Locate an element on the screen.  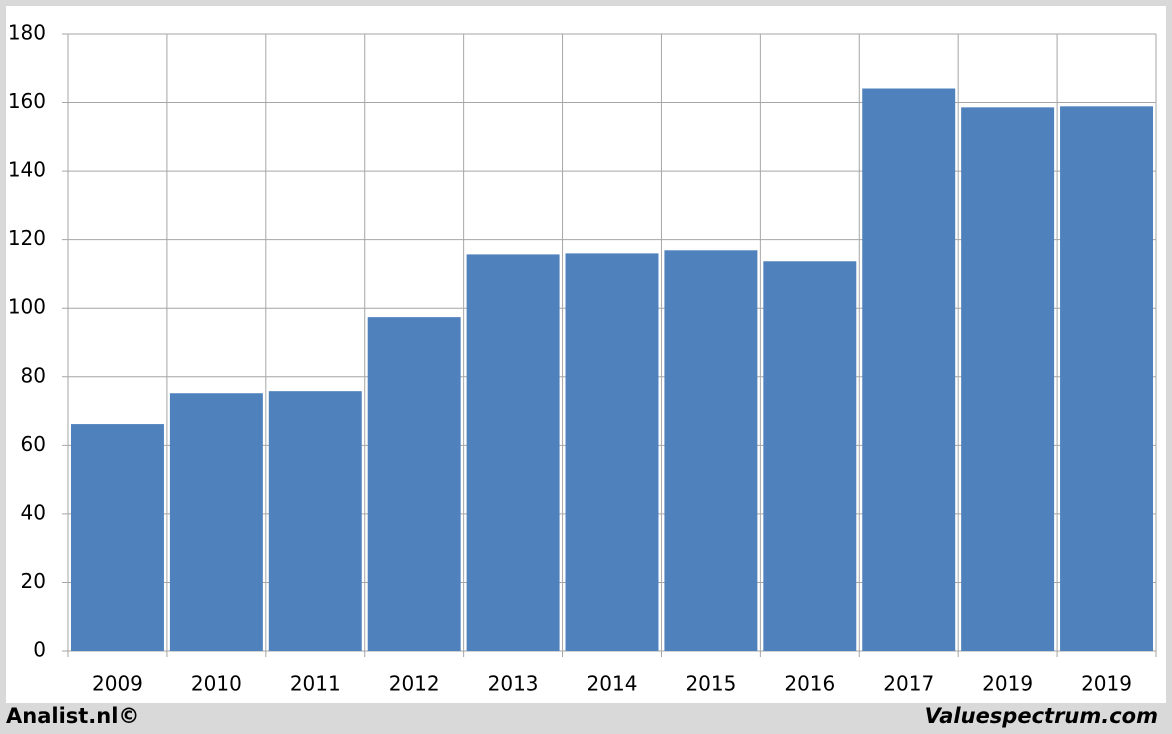
y-tick-label: 120 is located at coordinates (27, 238).